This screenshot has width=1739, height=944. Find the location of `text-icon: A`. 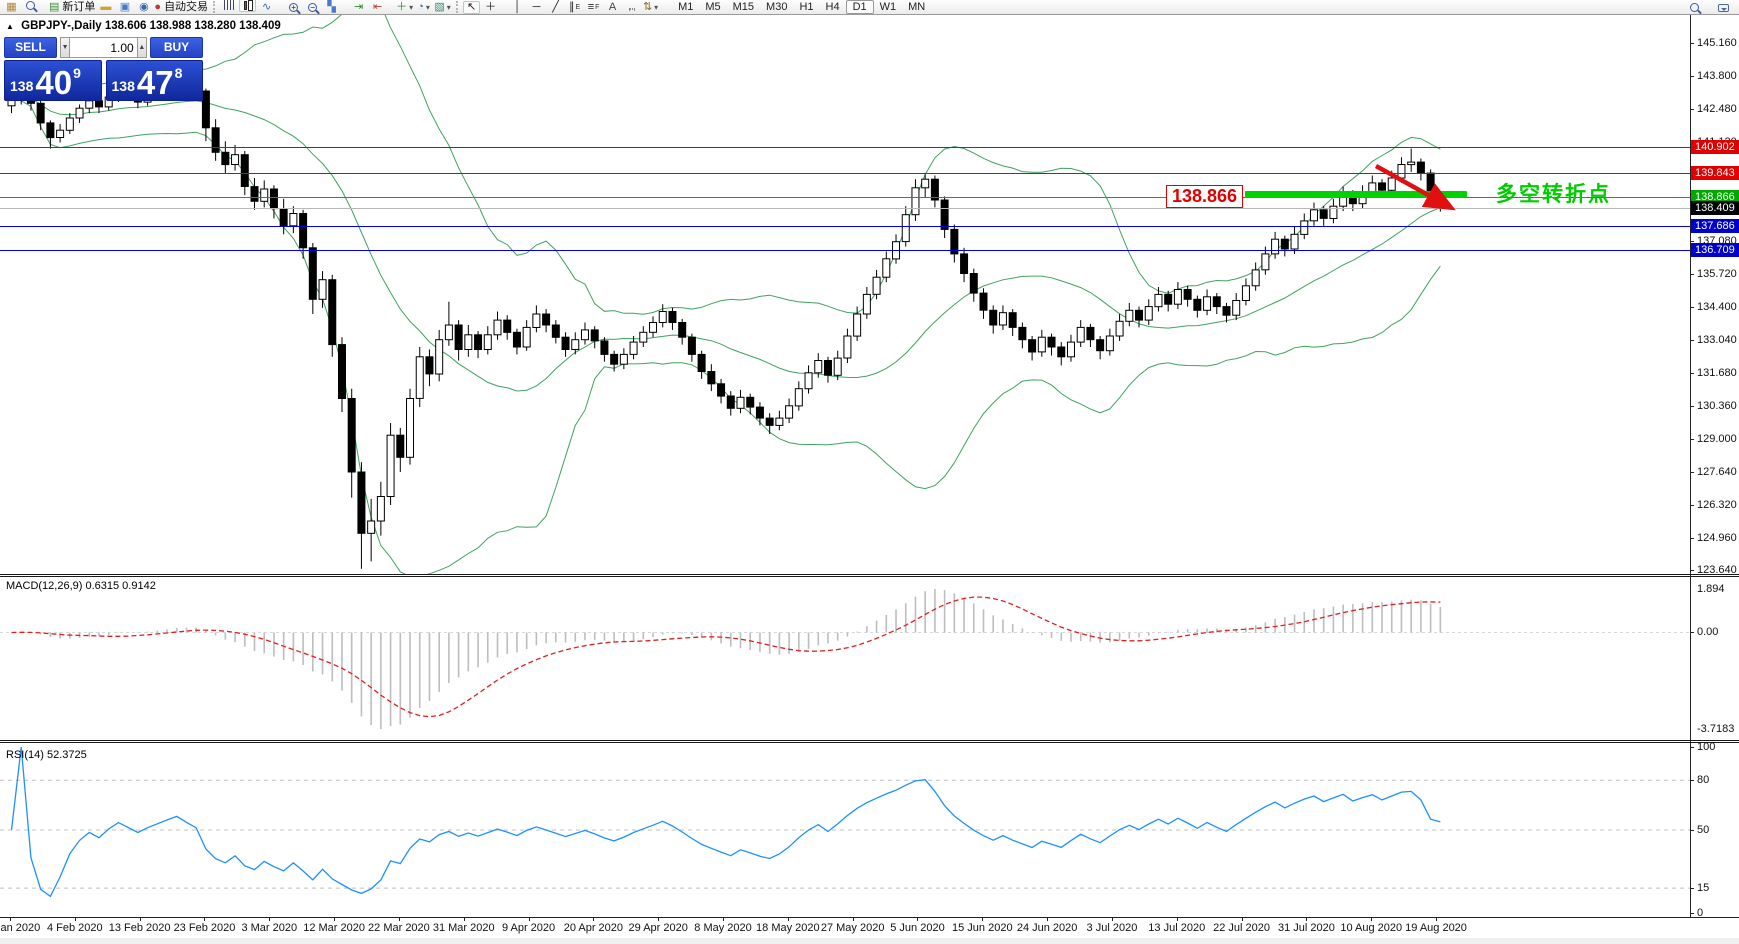

text-icon: A is located at coordinates (612, 7).